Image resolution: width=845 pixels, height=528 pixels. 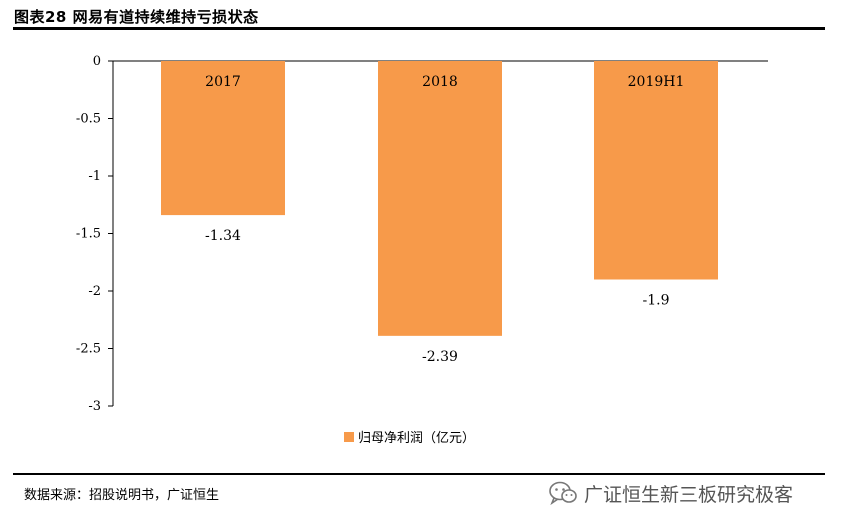 What do you see at coordinates (94, 291) in the screenshot?
I see `y-tick-label: -2` at bounding box center [94, 291].